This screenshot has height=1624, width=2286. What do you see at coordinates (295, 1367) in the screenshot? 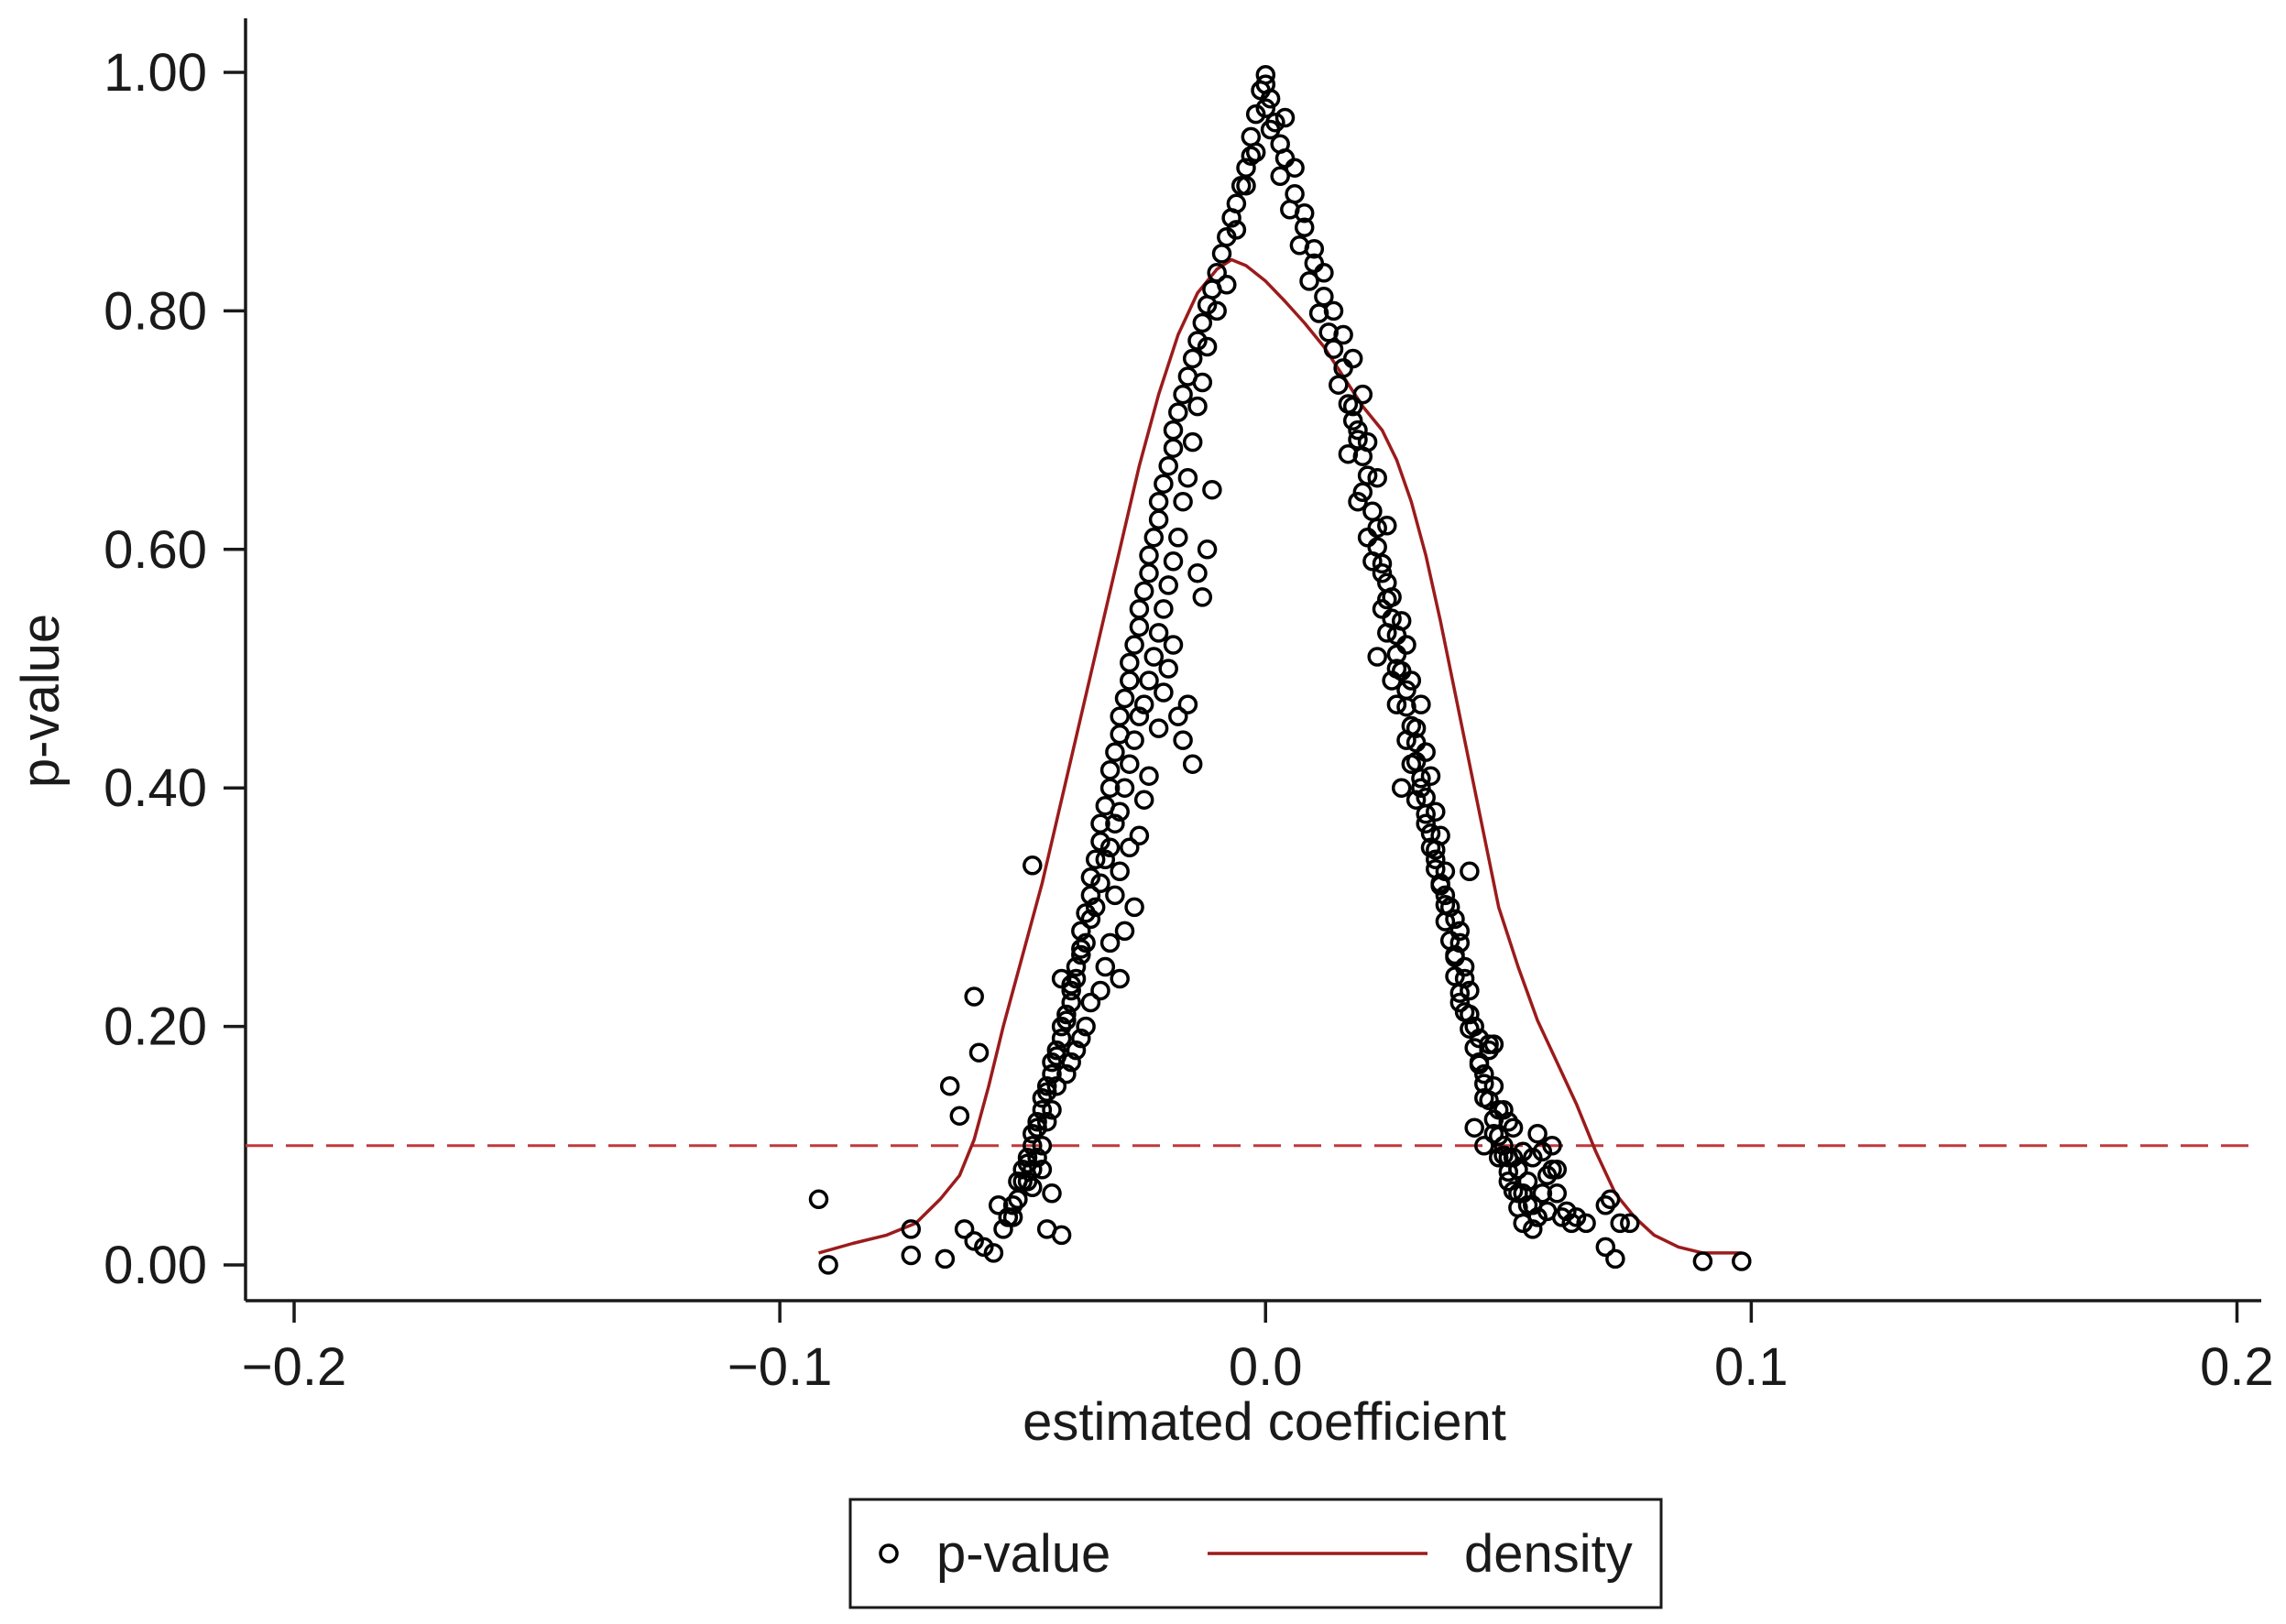
I see `x-tick-label: −0.2` at bounding box center [295, 1367].